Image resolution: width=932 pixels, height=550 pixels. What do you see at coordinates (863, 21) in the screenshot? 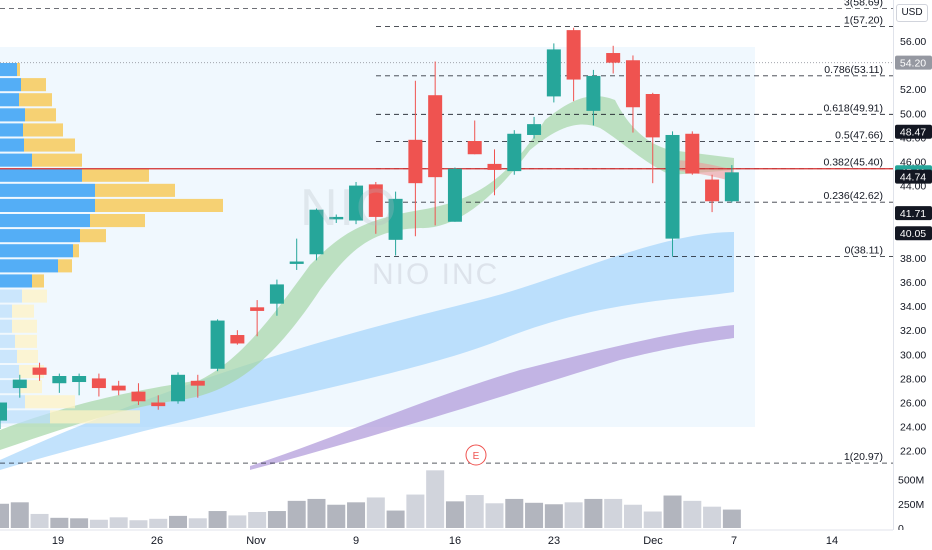
I see `fib-level-label: 1(57.20)` at bounding box center [863, 21].